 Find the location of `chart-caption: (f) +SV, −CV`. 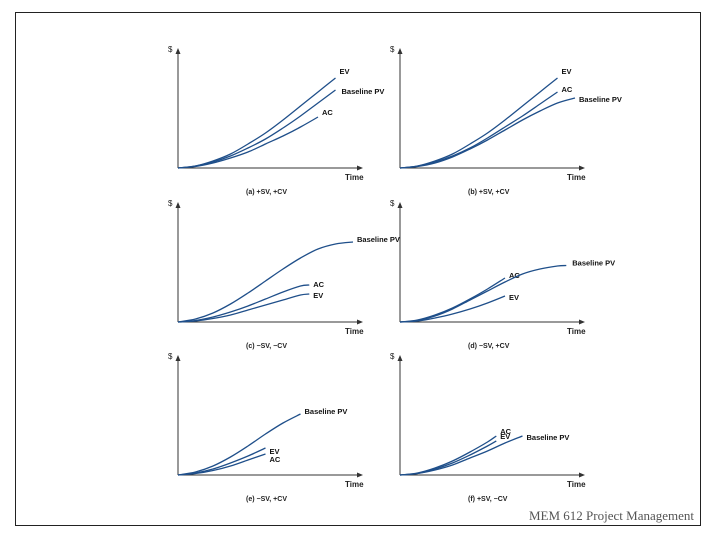

chart-caption: (f) +SV, −CV is located at coordinates (488, 499).